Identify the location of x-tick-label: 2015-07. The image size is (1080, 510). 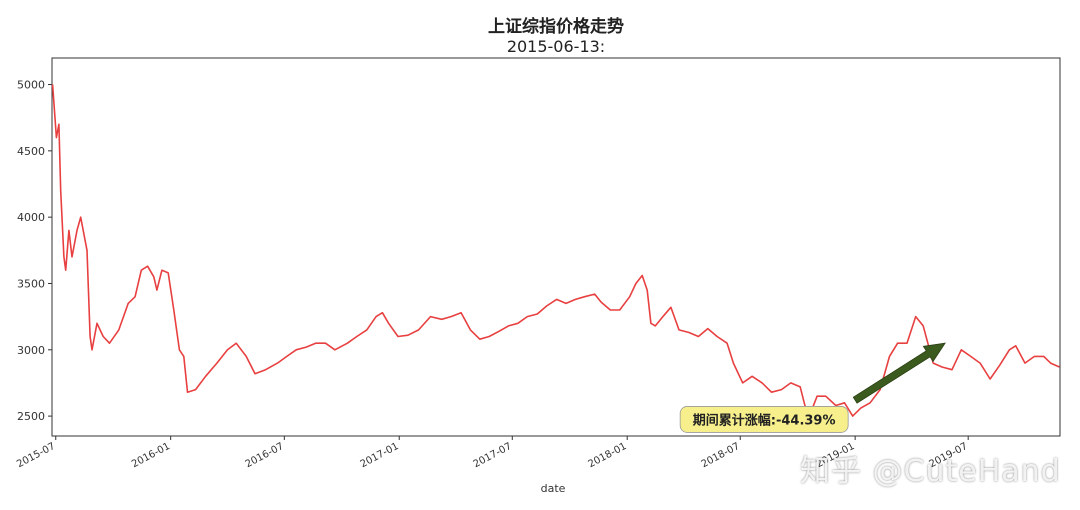
(36, 455).